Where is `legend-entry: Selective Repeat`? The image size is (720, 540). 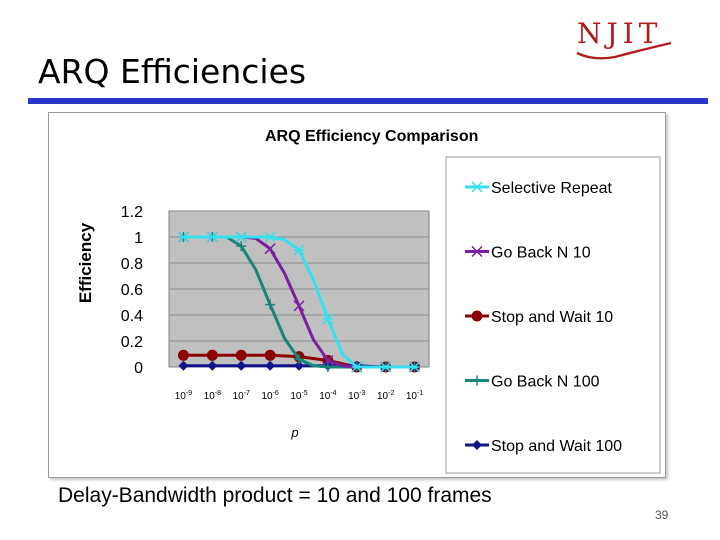
legend-entry: Selective Repeat is located at coordinates (539, 188).